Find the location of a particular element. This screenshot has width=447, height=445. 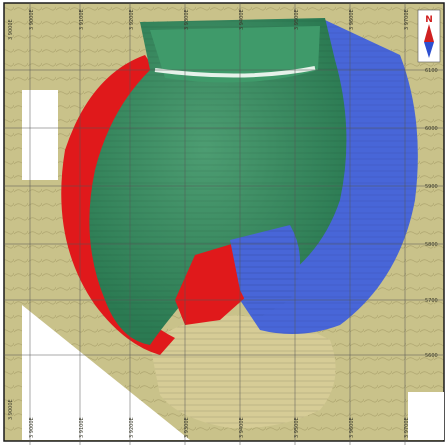

grid-label-bottom: 3 9200E is located at coordinates (132, 427).